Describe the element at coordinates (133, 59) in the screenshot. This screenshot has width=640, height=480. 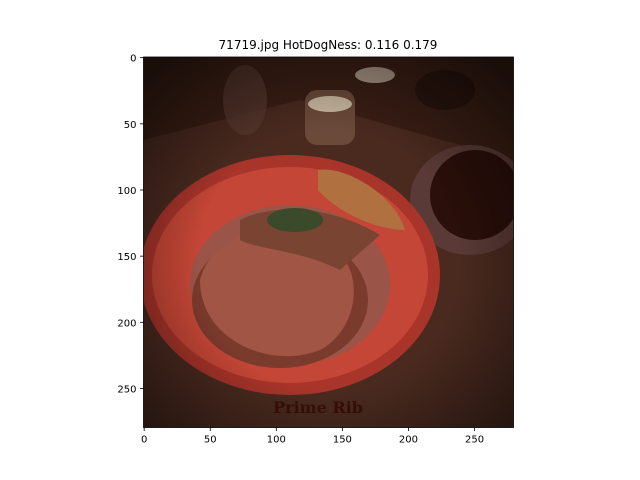
I see `y-tick-label: 0` at that location.